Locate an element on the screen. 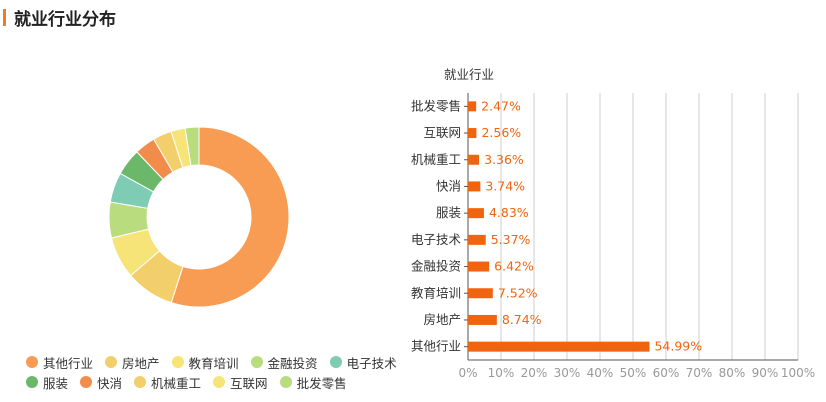 Image resolution: width=826 pixels, height=402 pixels. section-title: 就业行业分布 is located at coordinates (65, 19).